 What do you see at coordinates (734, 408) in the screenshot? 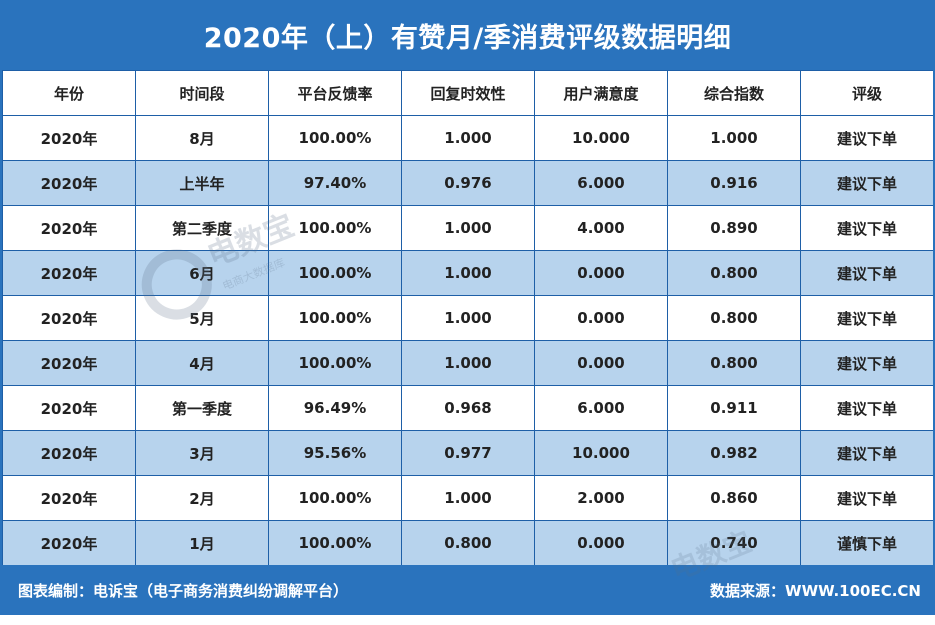
I see `cell-composite-index: 0.911` at bounding box center [734, 408].